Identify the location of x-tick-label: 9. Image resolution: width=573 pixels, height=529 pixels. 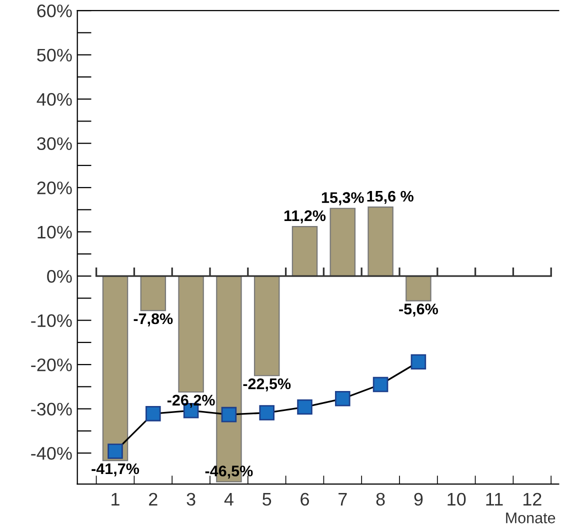
(418, 499).